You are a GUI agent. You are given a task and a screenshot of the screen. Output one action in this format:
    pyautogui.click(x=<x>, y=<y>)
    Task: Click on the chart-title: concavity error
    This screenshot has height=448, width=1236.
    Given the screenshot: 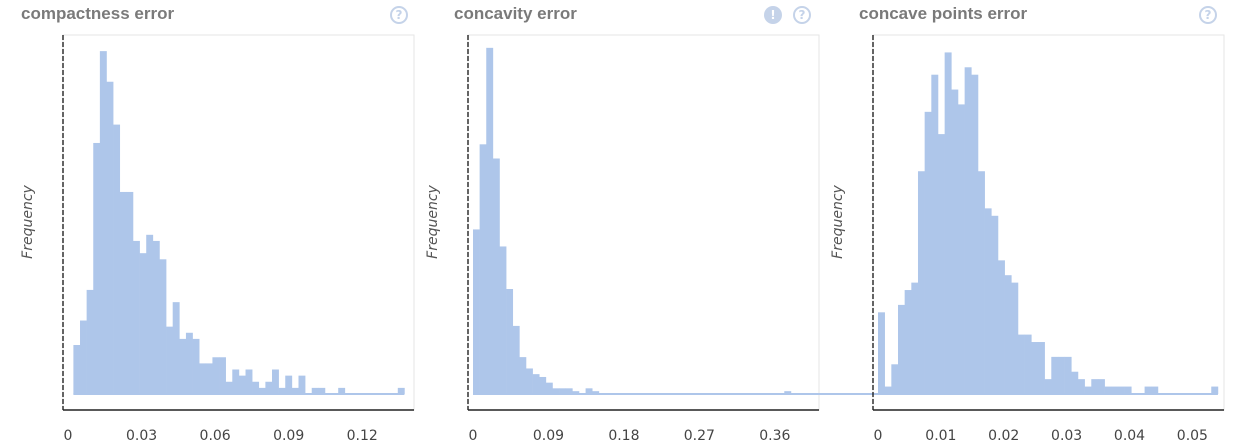 What is the action you would take?
    pyautogui.click(x=515, y=13)
    